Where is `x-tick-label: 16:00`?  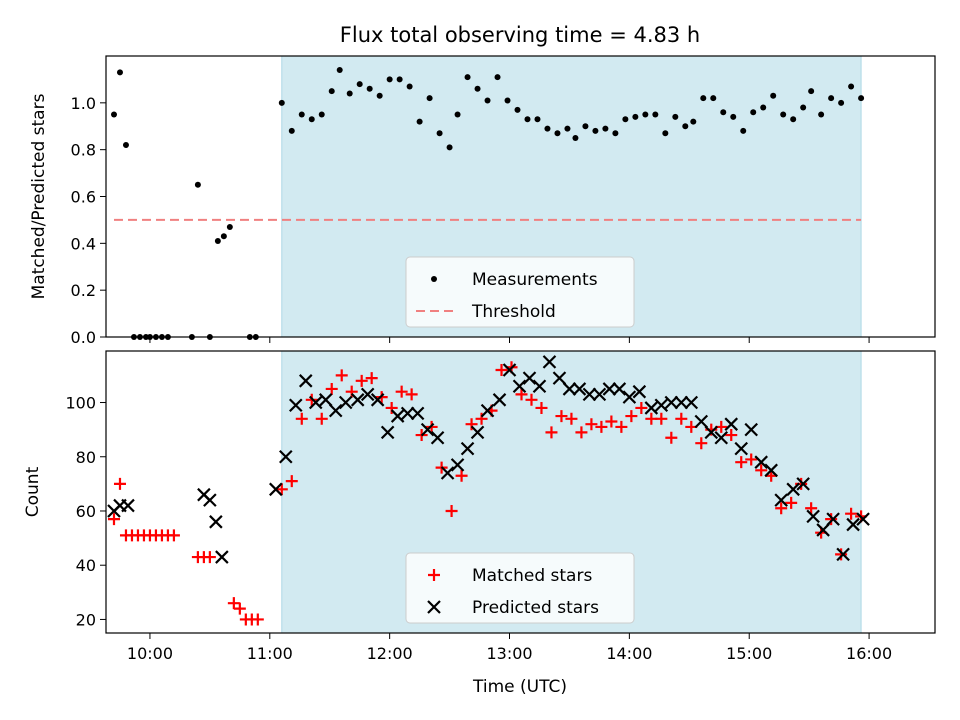 x-tick-label: 16:00 is located at coordinates (869, 653).